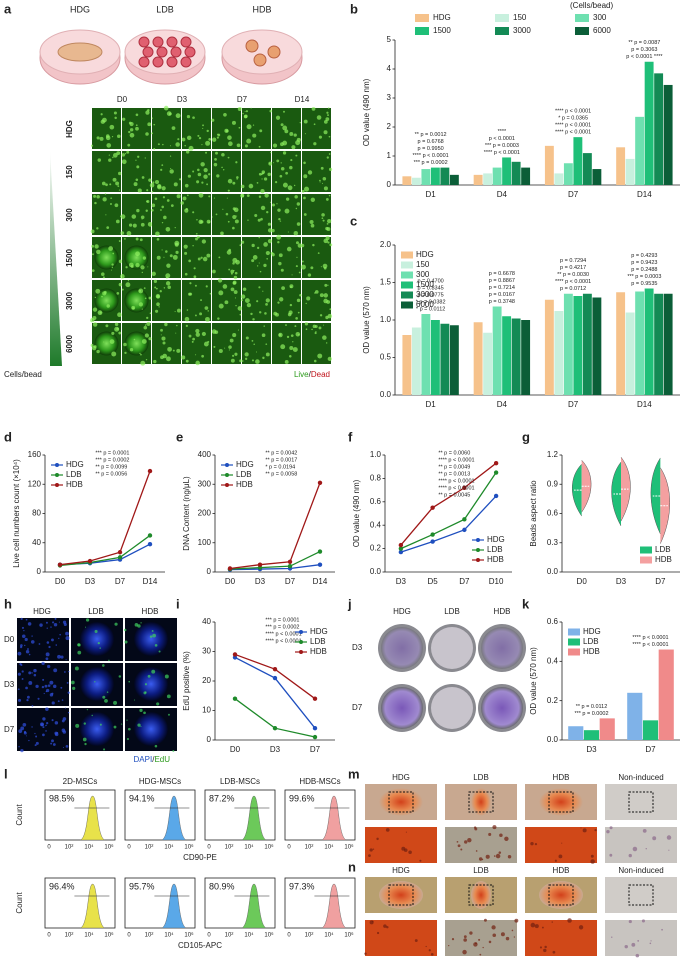 This screenshot has height=961, width=685. I want to click on x-tick-label: D1, so click(431, 404).